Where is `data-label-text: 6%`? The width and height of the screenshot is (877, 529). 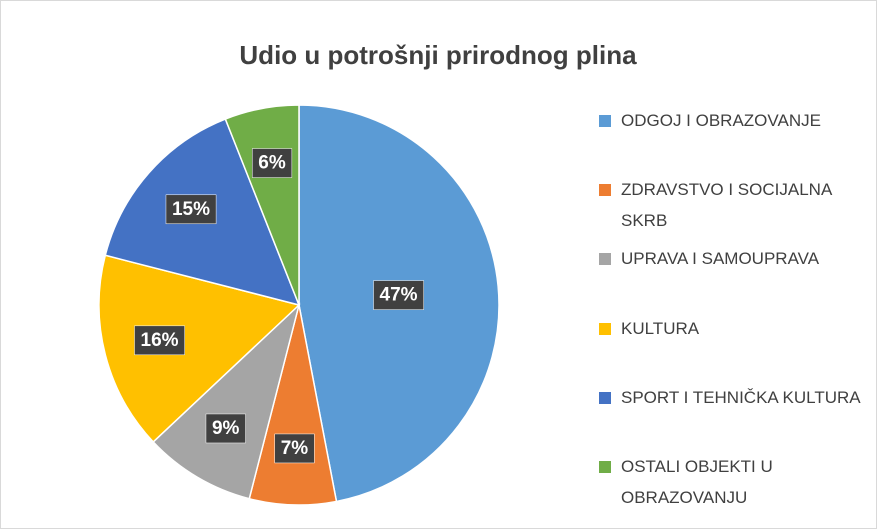
data-label-text: 6% is located at coordinates (272, 163).